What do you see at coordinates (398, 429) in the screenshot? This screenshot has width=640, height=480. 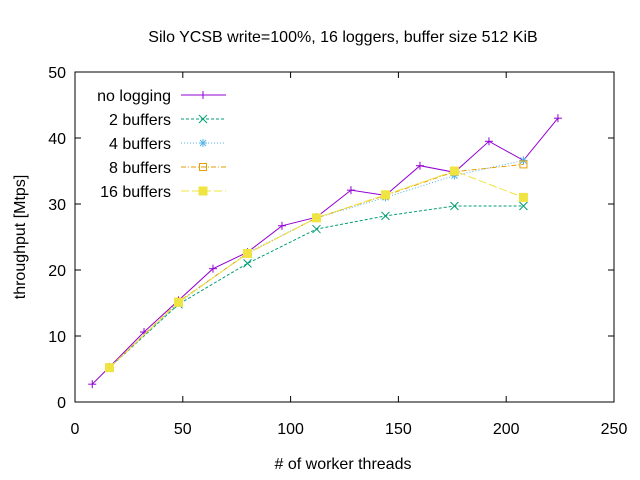 I see `x-tick-label: 150` at bounding box center [398, 429].